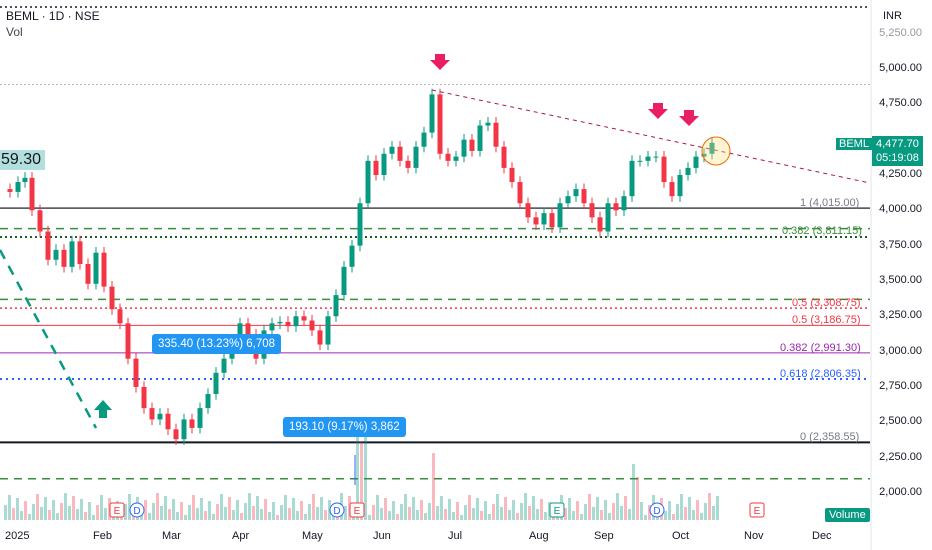  What do you see at coordinates (171, 536) in the screenshot?
I see `date-axis-label: Mar` at bounding box center [171, 536].